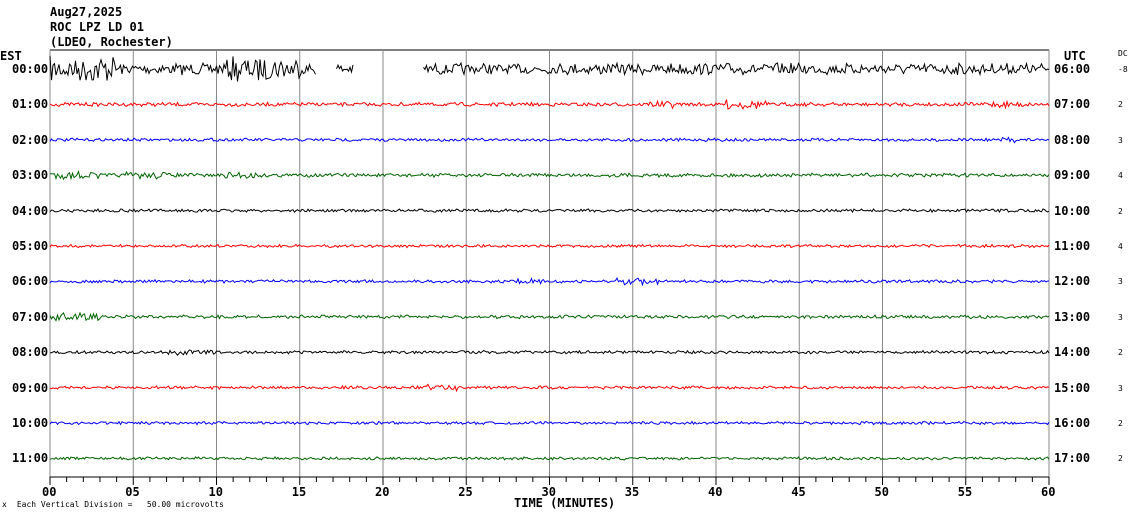  What do you see at coordinates (965, 492) in the screenshot?
I see `x-tick-label: 55` at bounding box center [965, 492].